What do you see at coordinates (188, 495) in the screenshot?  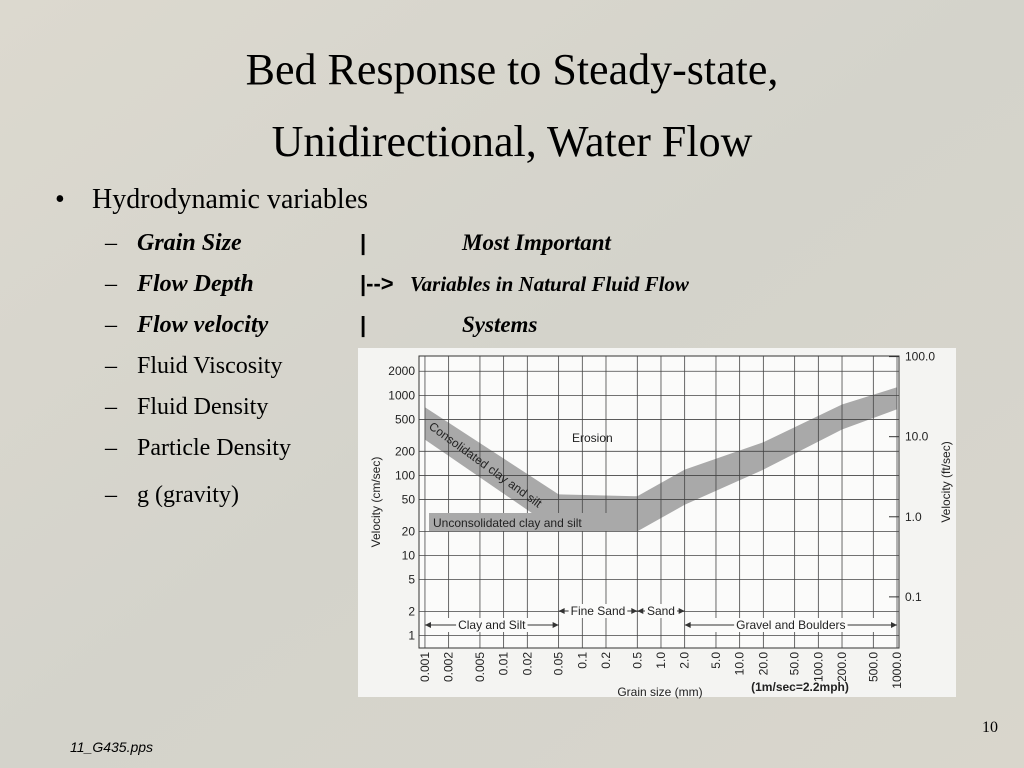 I see `variable-name: g (gravity)` at bounding box center [188, 495].